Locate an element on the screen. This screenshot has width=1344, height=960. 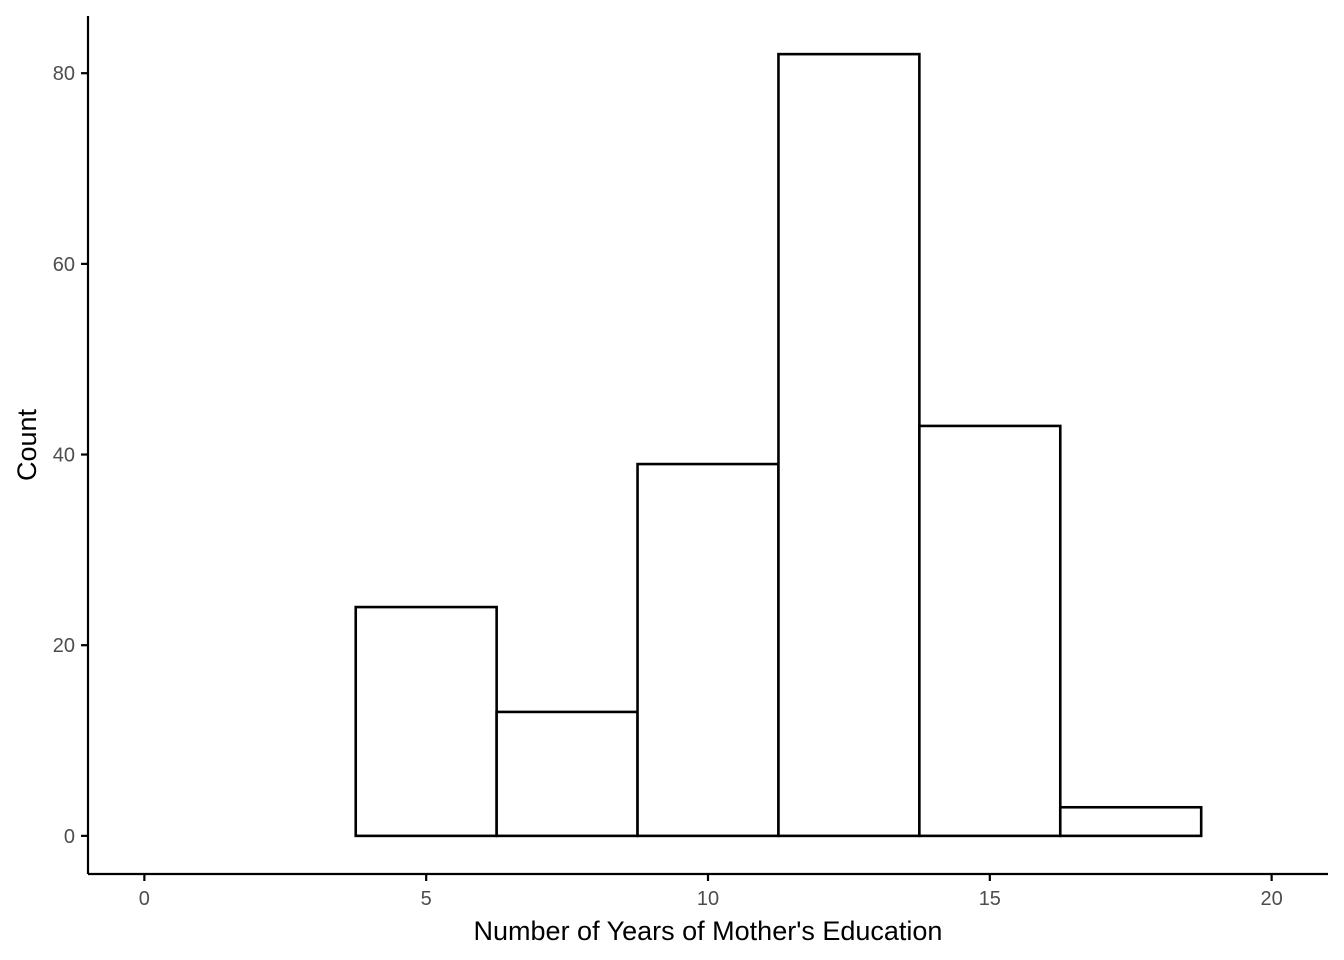
y-axis-ticks: 0 20 40 60 80 is located at coordinates (70, 455).